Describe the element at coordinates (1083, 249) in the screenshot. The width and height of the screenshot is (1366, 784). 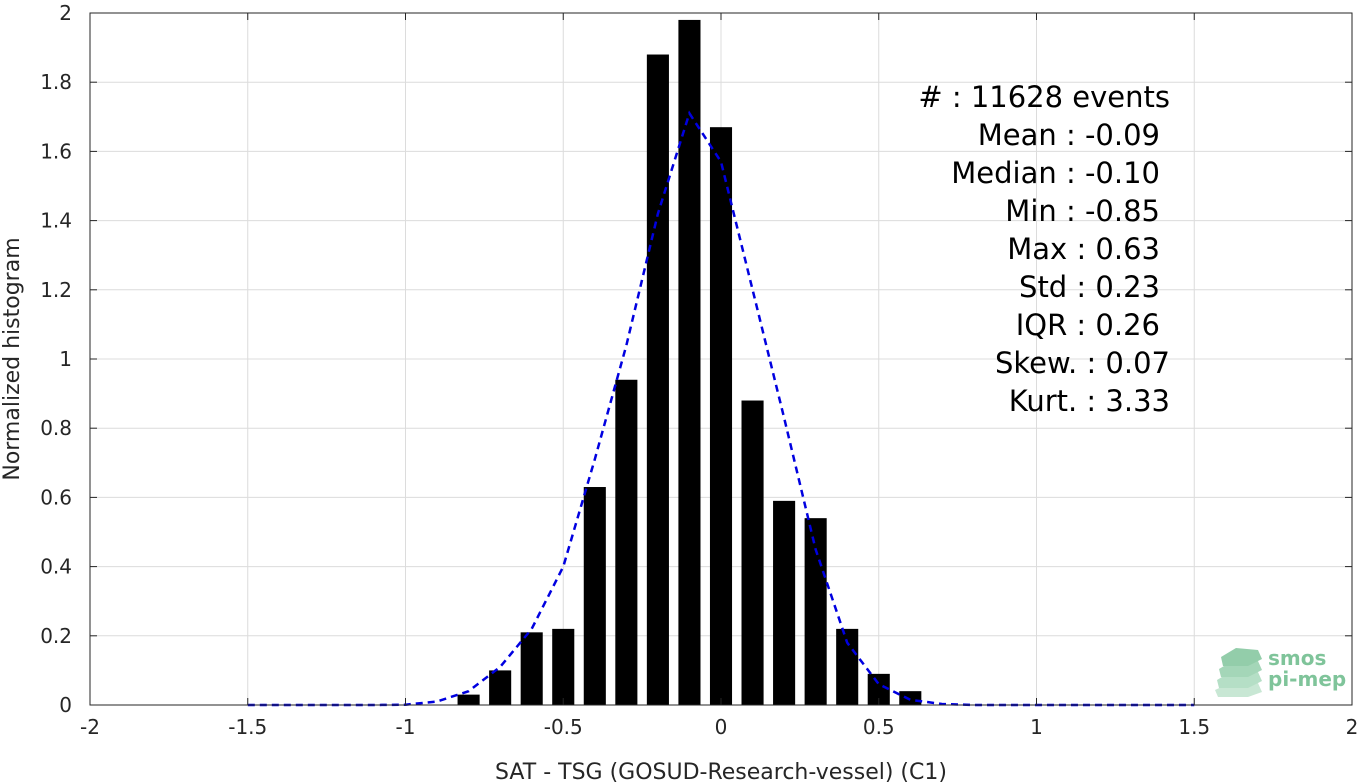
I see `stats-line: Max : 0.63` at that location.